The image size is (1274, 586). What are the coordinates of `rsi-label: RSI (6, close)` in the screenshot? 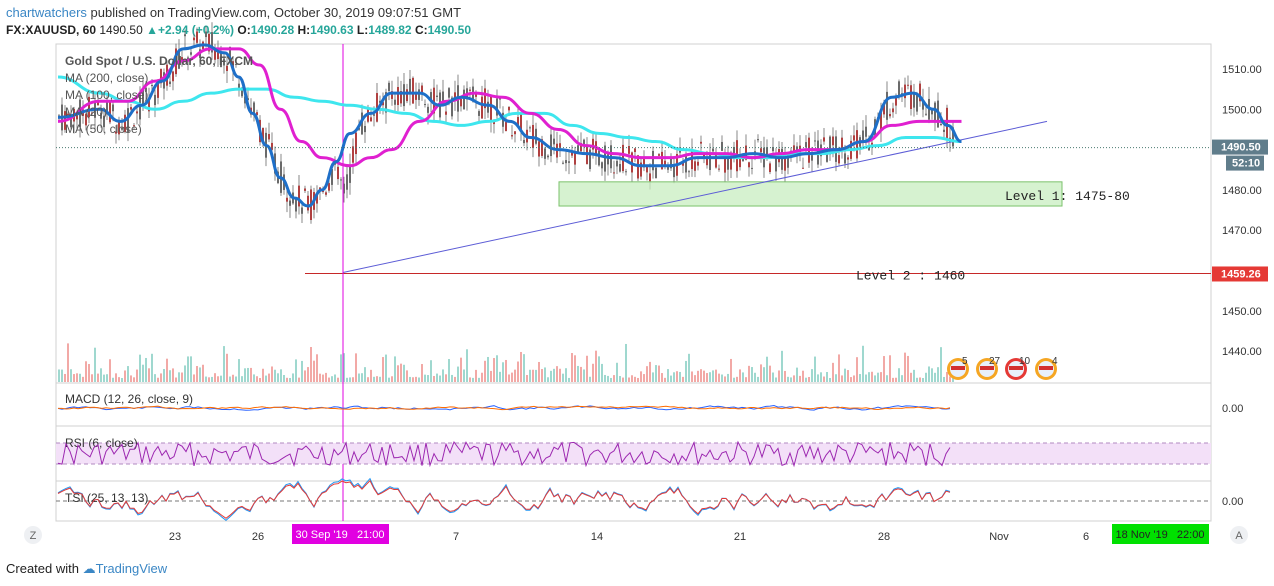 It's located at (101, 443).